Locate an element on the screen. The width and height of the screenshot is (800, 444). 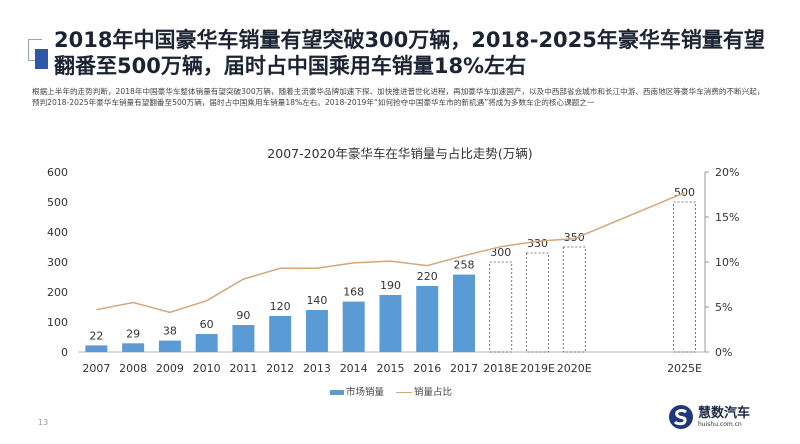
x-tick-label: 2020E is located at coordinates (574, 368).